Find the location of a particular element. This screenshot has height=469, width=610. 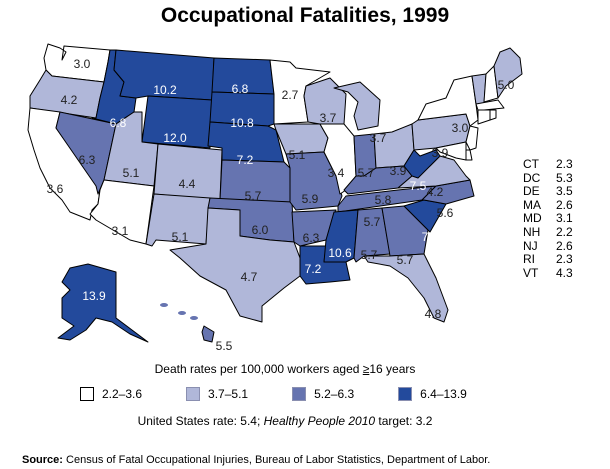

small-state-row: VT 4.3 is located at coordinates (548, 273).